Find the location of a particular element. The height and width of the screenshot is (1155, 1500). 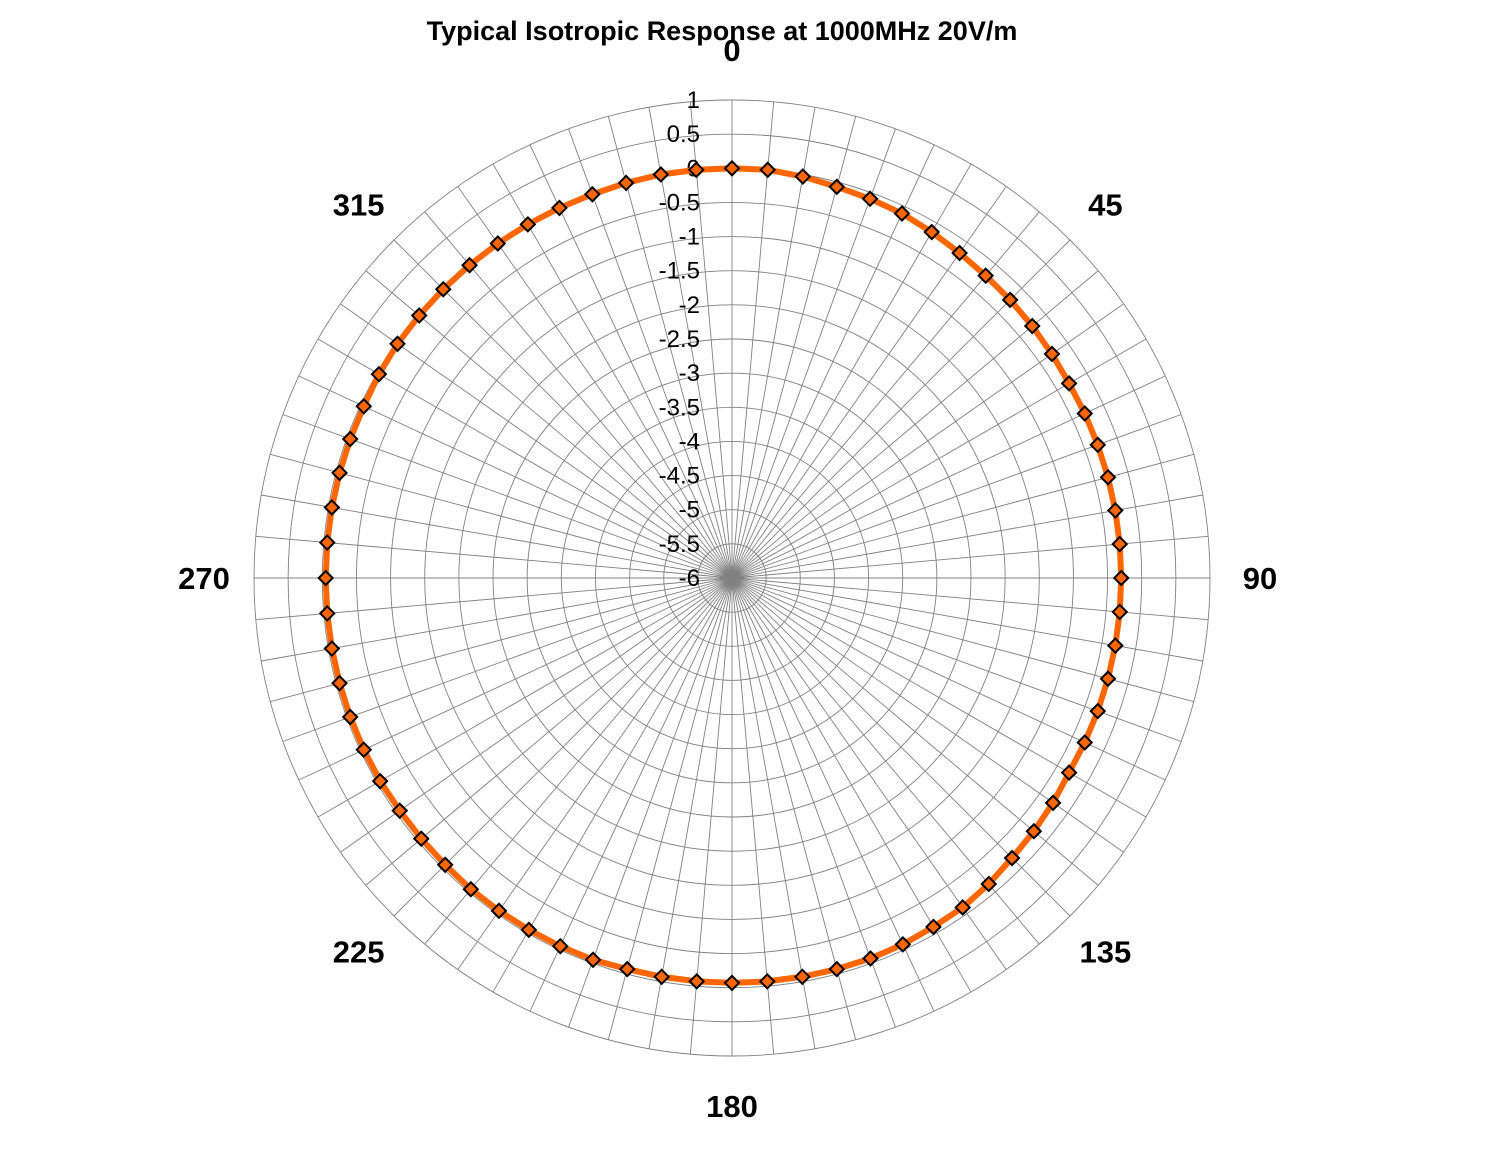

radial-tick-label: 0.5 is located at coordinates (683, 134).